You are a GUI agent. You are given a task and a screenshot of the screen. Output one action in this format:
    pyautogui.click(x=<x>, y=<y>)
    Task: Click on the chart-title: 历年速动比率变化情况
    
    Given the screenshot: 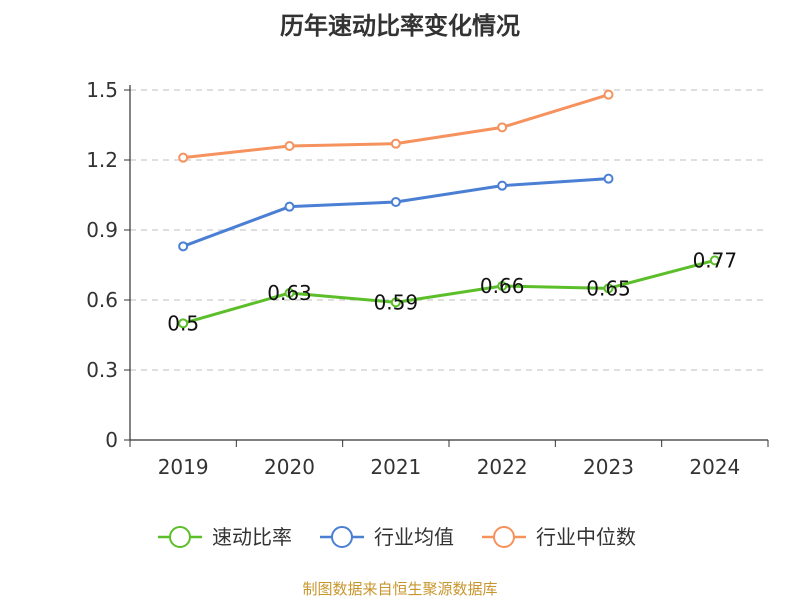 What is the action you would take?
    pyautogui.click(x=400, y=26)
    